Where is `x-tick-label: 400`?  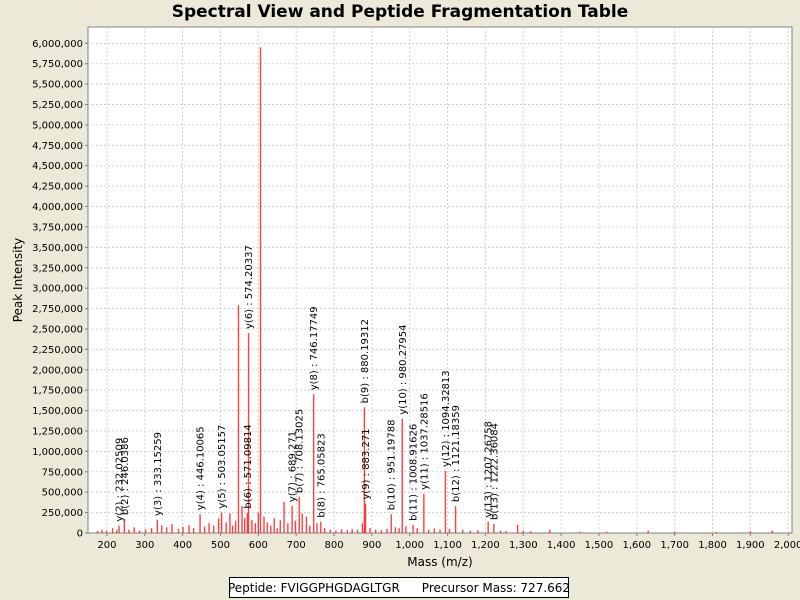 x-tick-label: 400 is located at coordinates (182, 545).